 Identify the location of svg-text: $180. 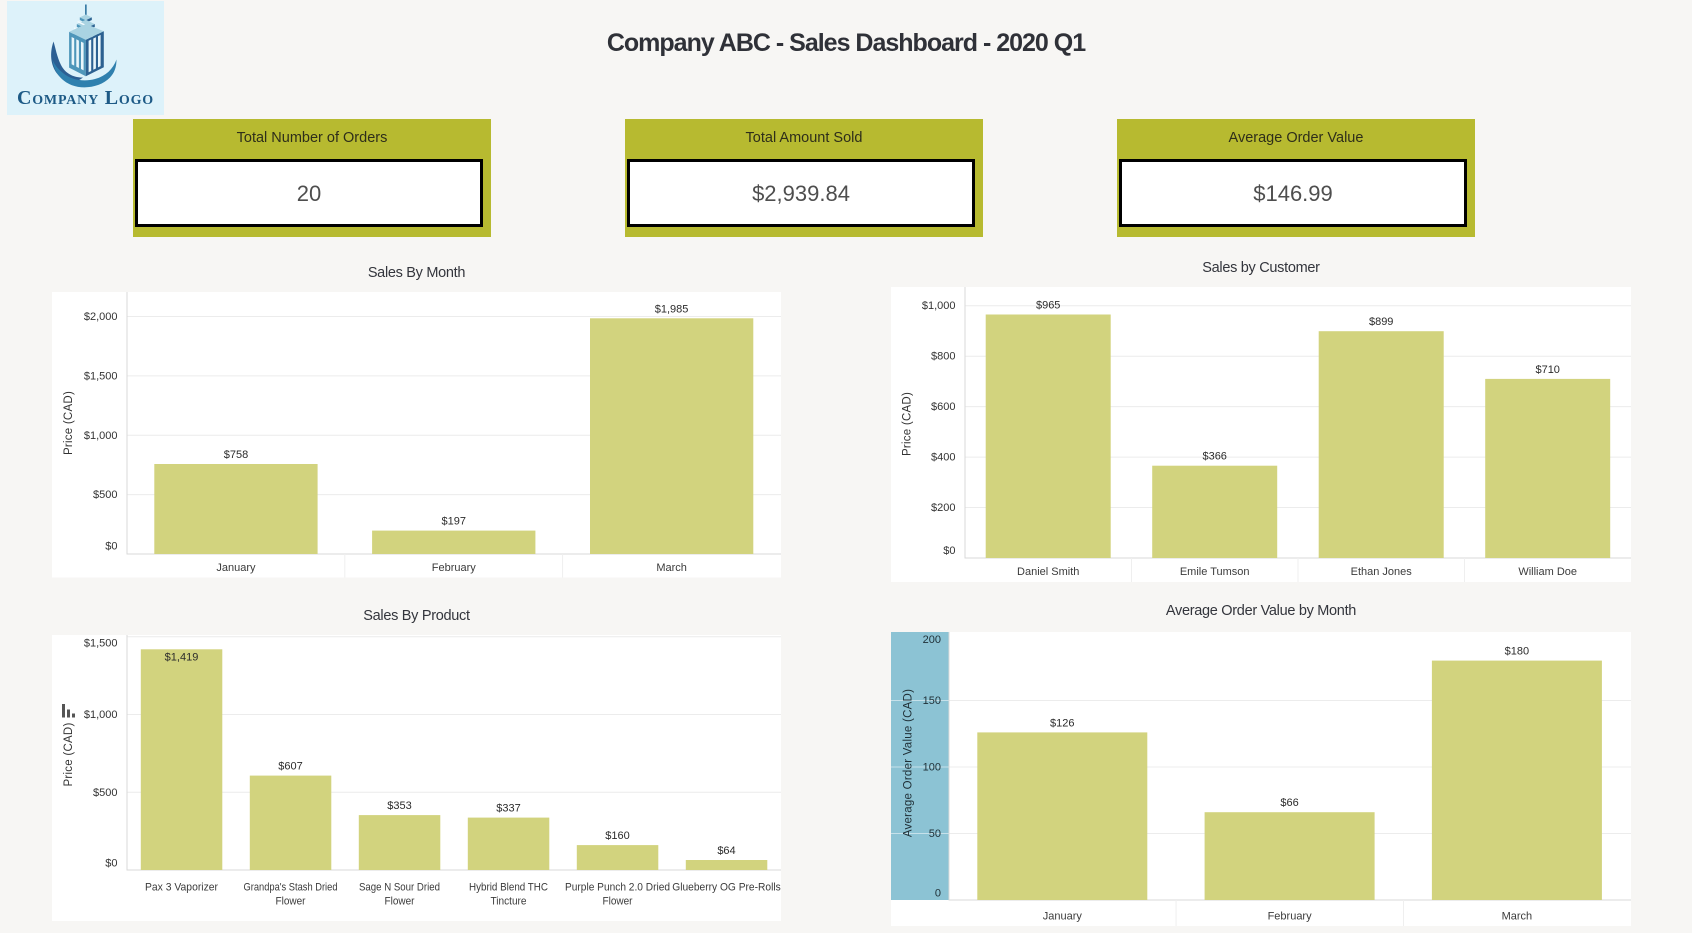
(1517, 652).